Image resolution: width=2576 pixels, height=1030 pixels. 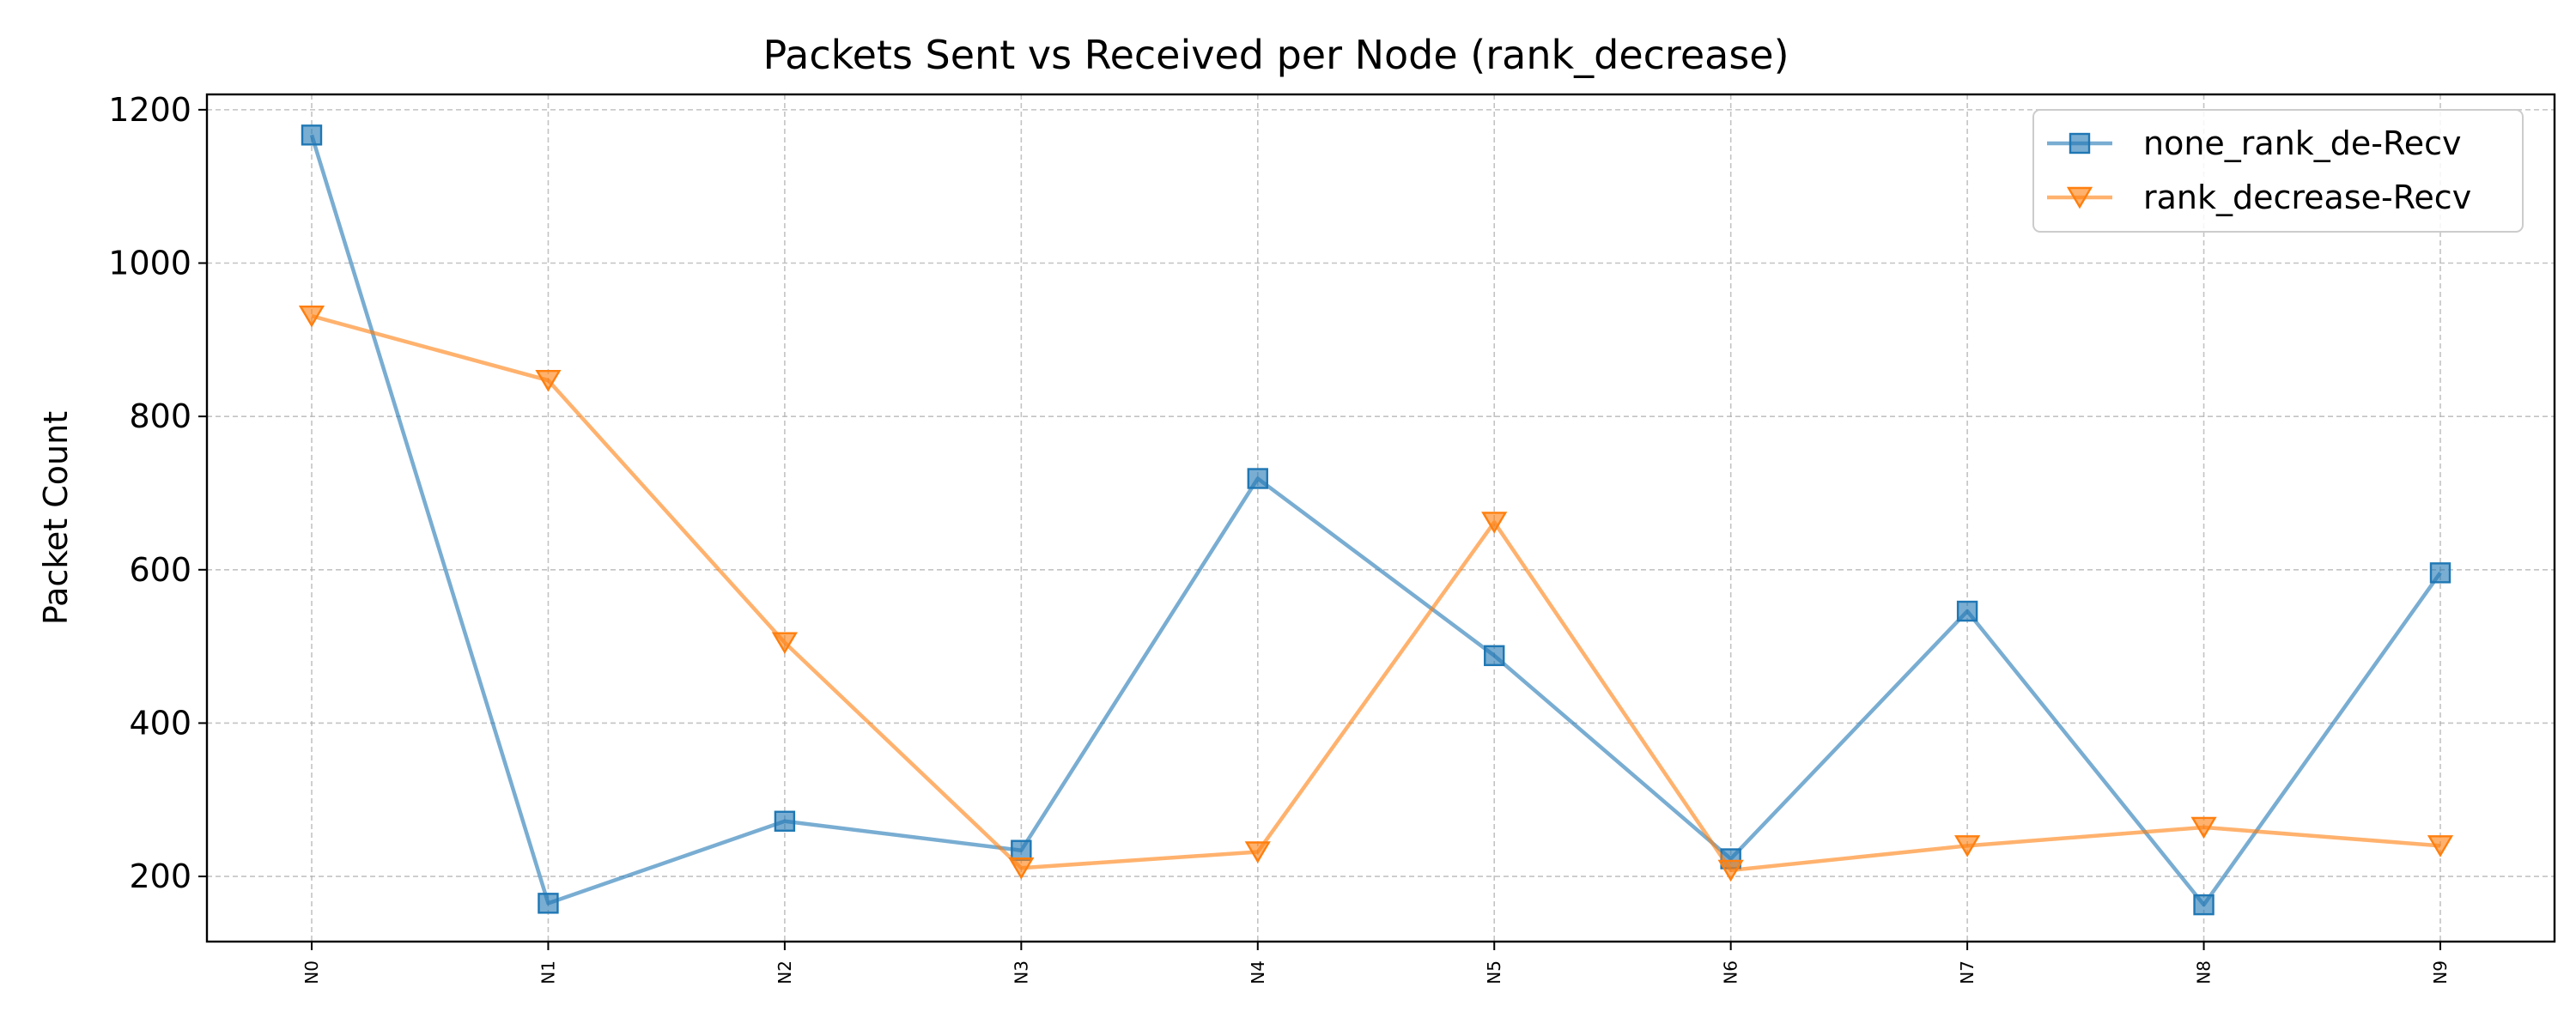 What do you see at coordinates (2302, 143) in the screenshot?
I see `legend-label: none_rank_de-Recv` at bounding box center [2302, 143].